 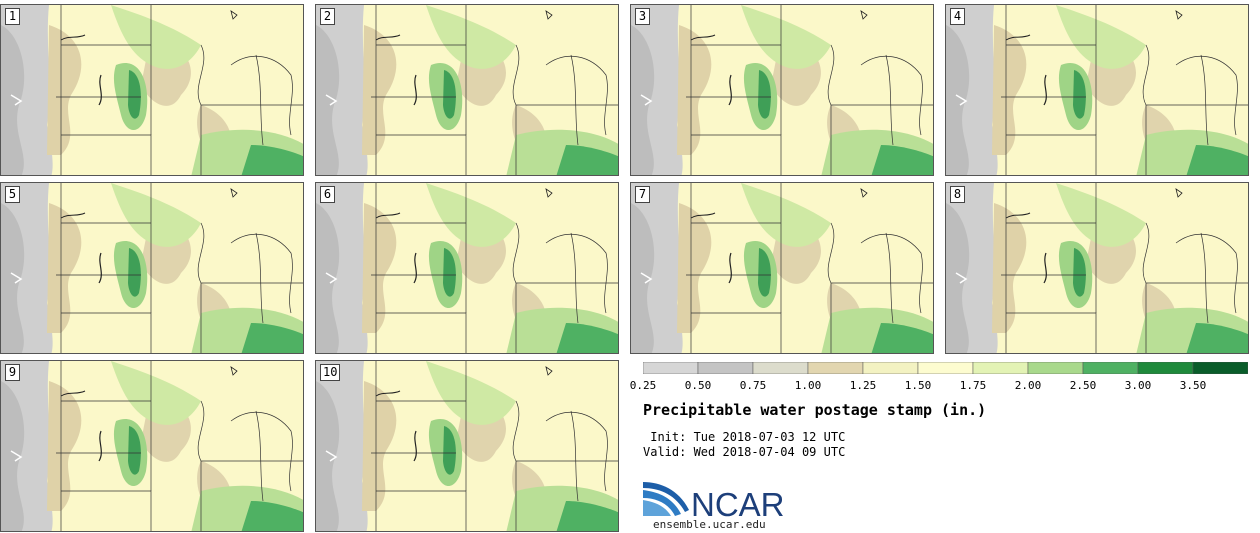 I want to click on ensemble-panel-5: 5, so click(x=152, y=268).